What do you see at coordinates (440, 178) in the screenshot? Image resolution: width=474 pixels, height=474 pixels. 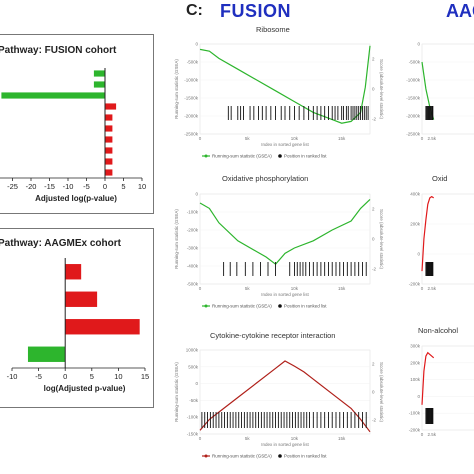 I see `gsea-title-oxid-aag: Oxid` at bounding box center [440, 178].